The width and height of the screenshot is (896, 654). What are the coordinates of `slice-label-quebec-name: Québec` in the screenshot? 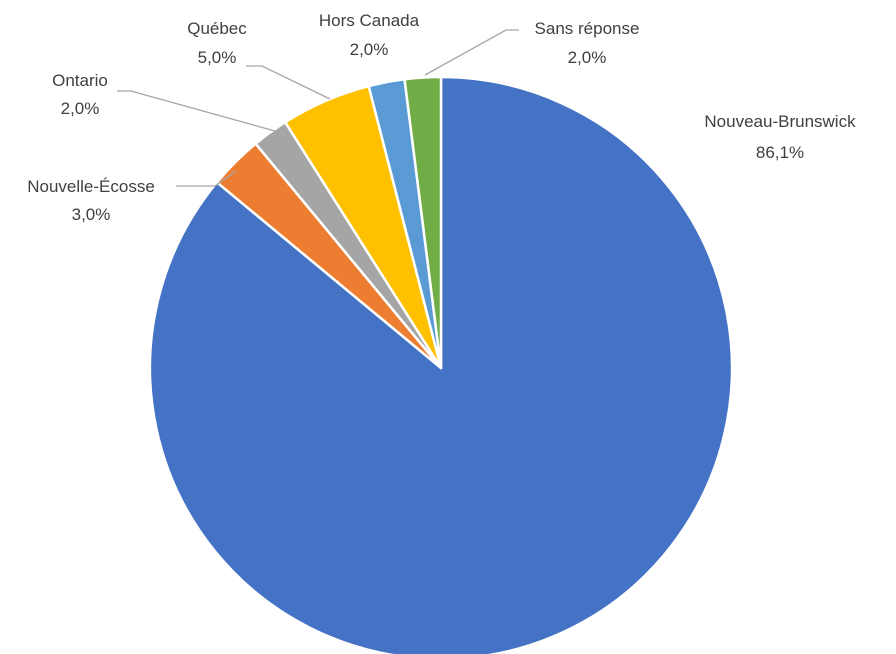 It's located at (217, 28).